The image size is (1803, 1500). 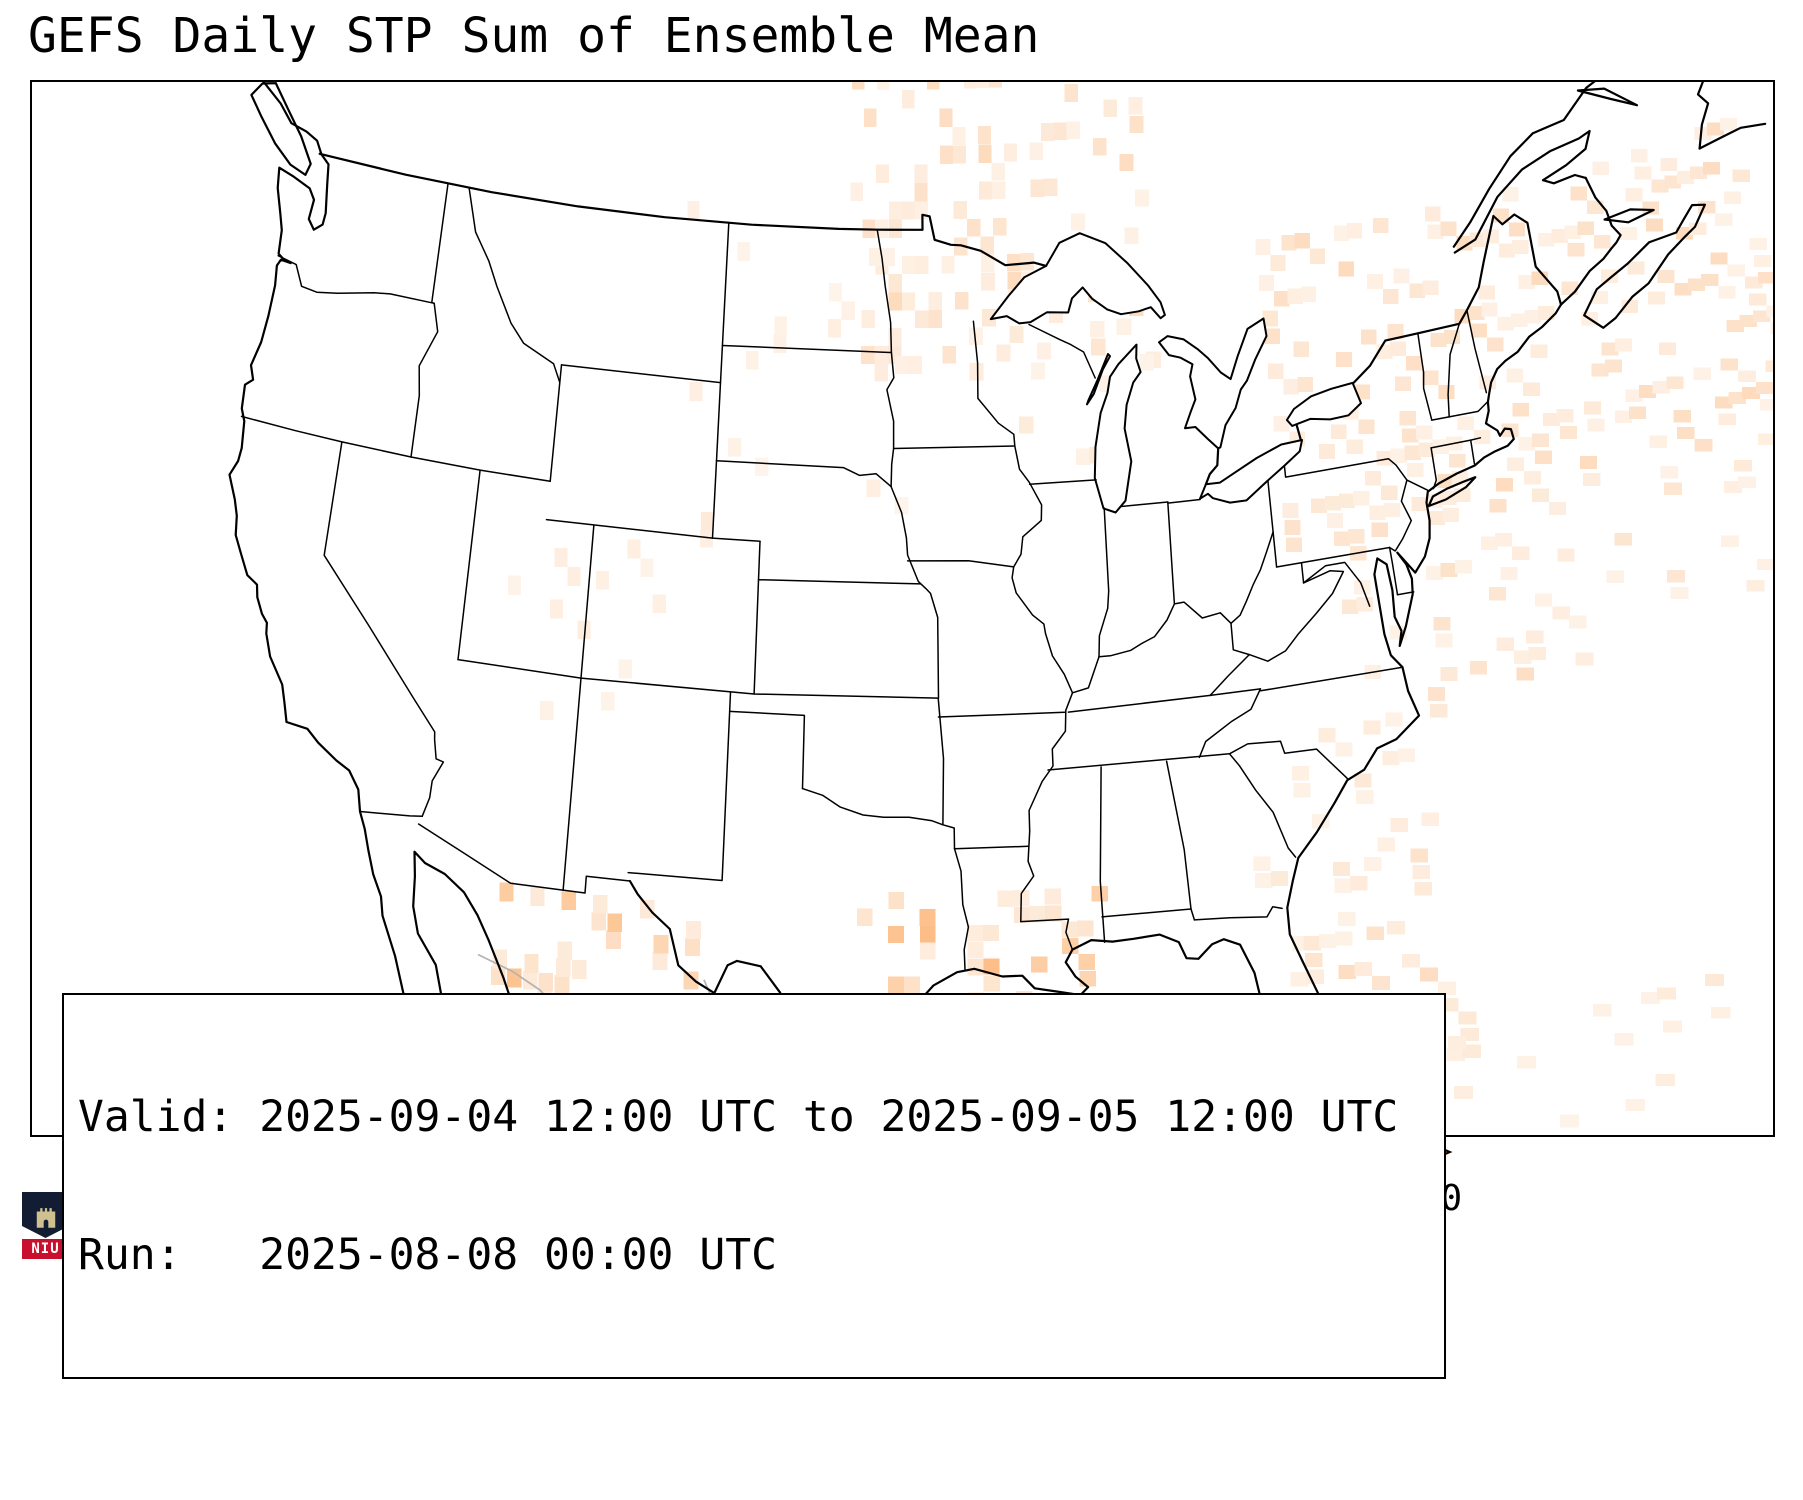 I want to click on niu-logo: NIU, so click(x=45, y=1225).